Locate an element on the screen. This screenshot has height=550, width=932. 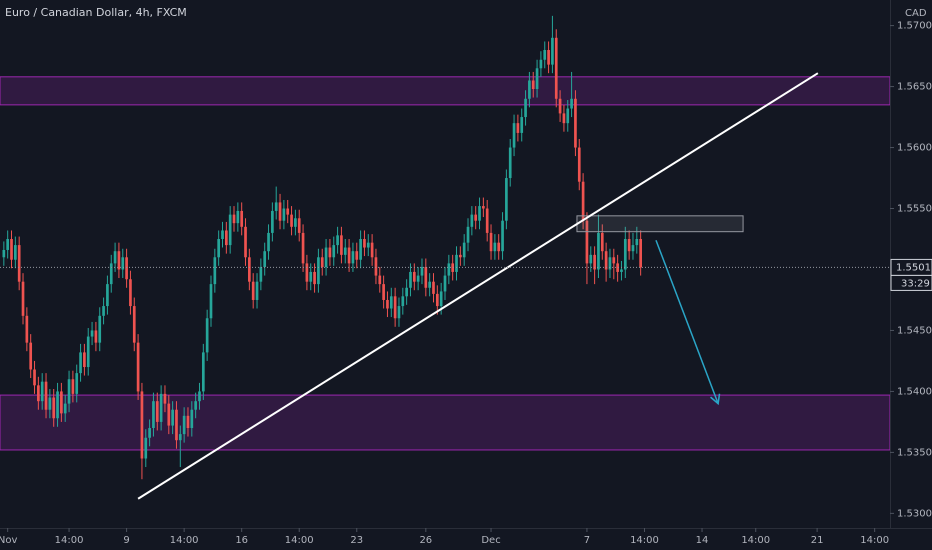
y-tick-label: 1.56000 is located at coordinates (914, 148).